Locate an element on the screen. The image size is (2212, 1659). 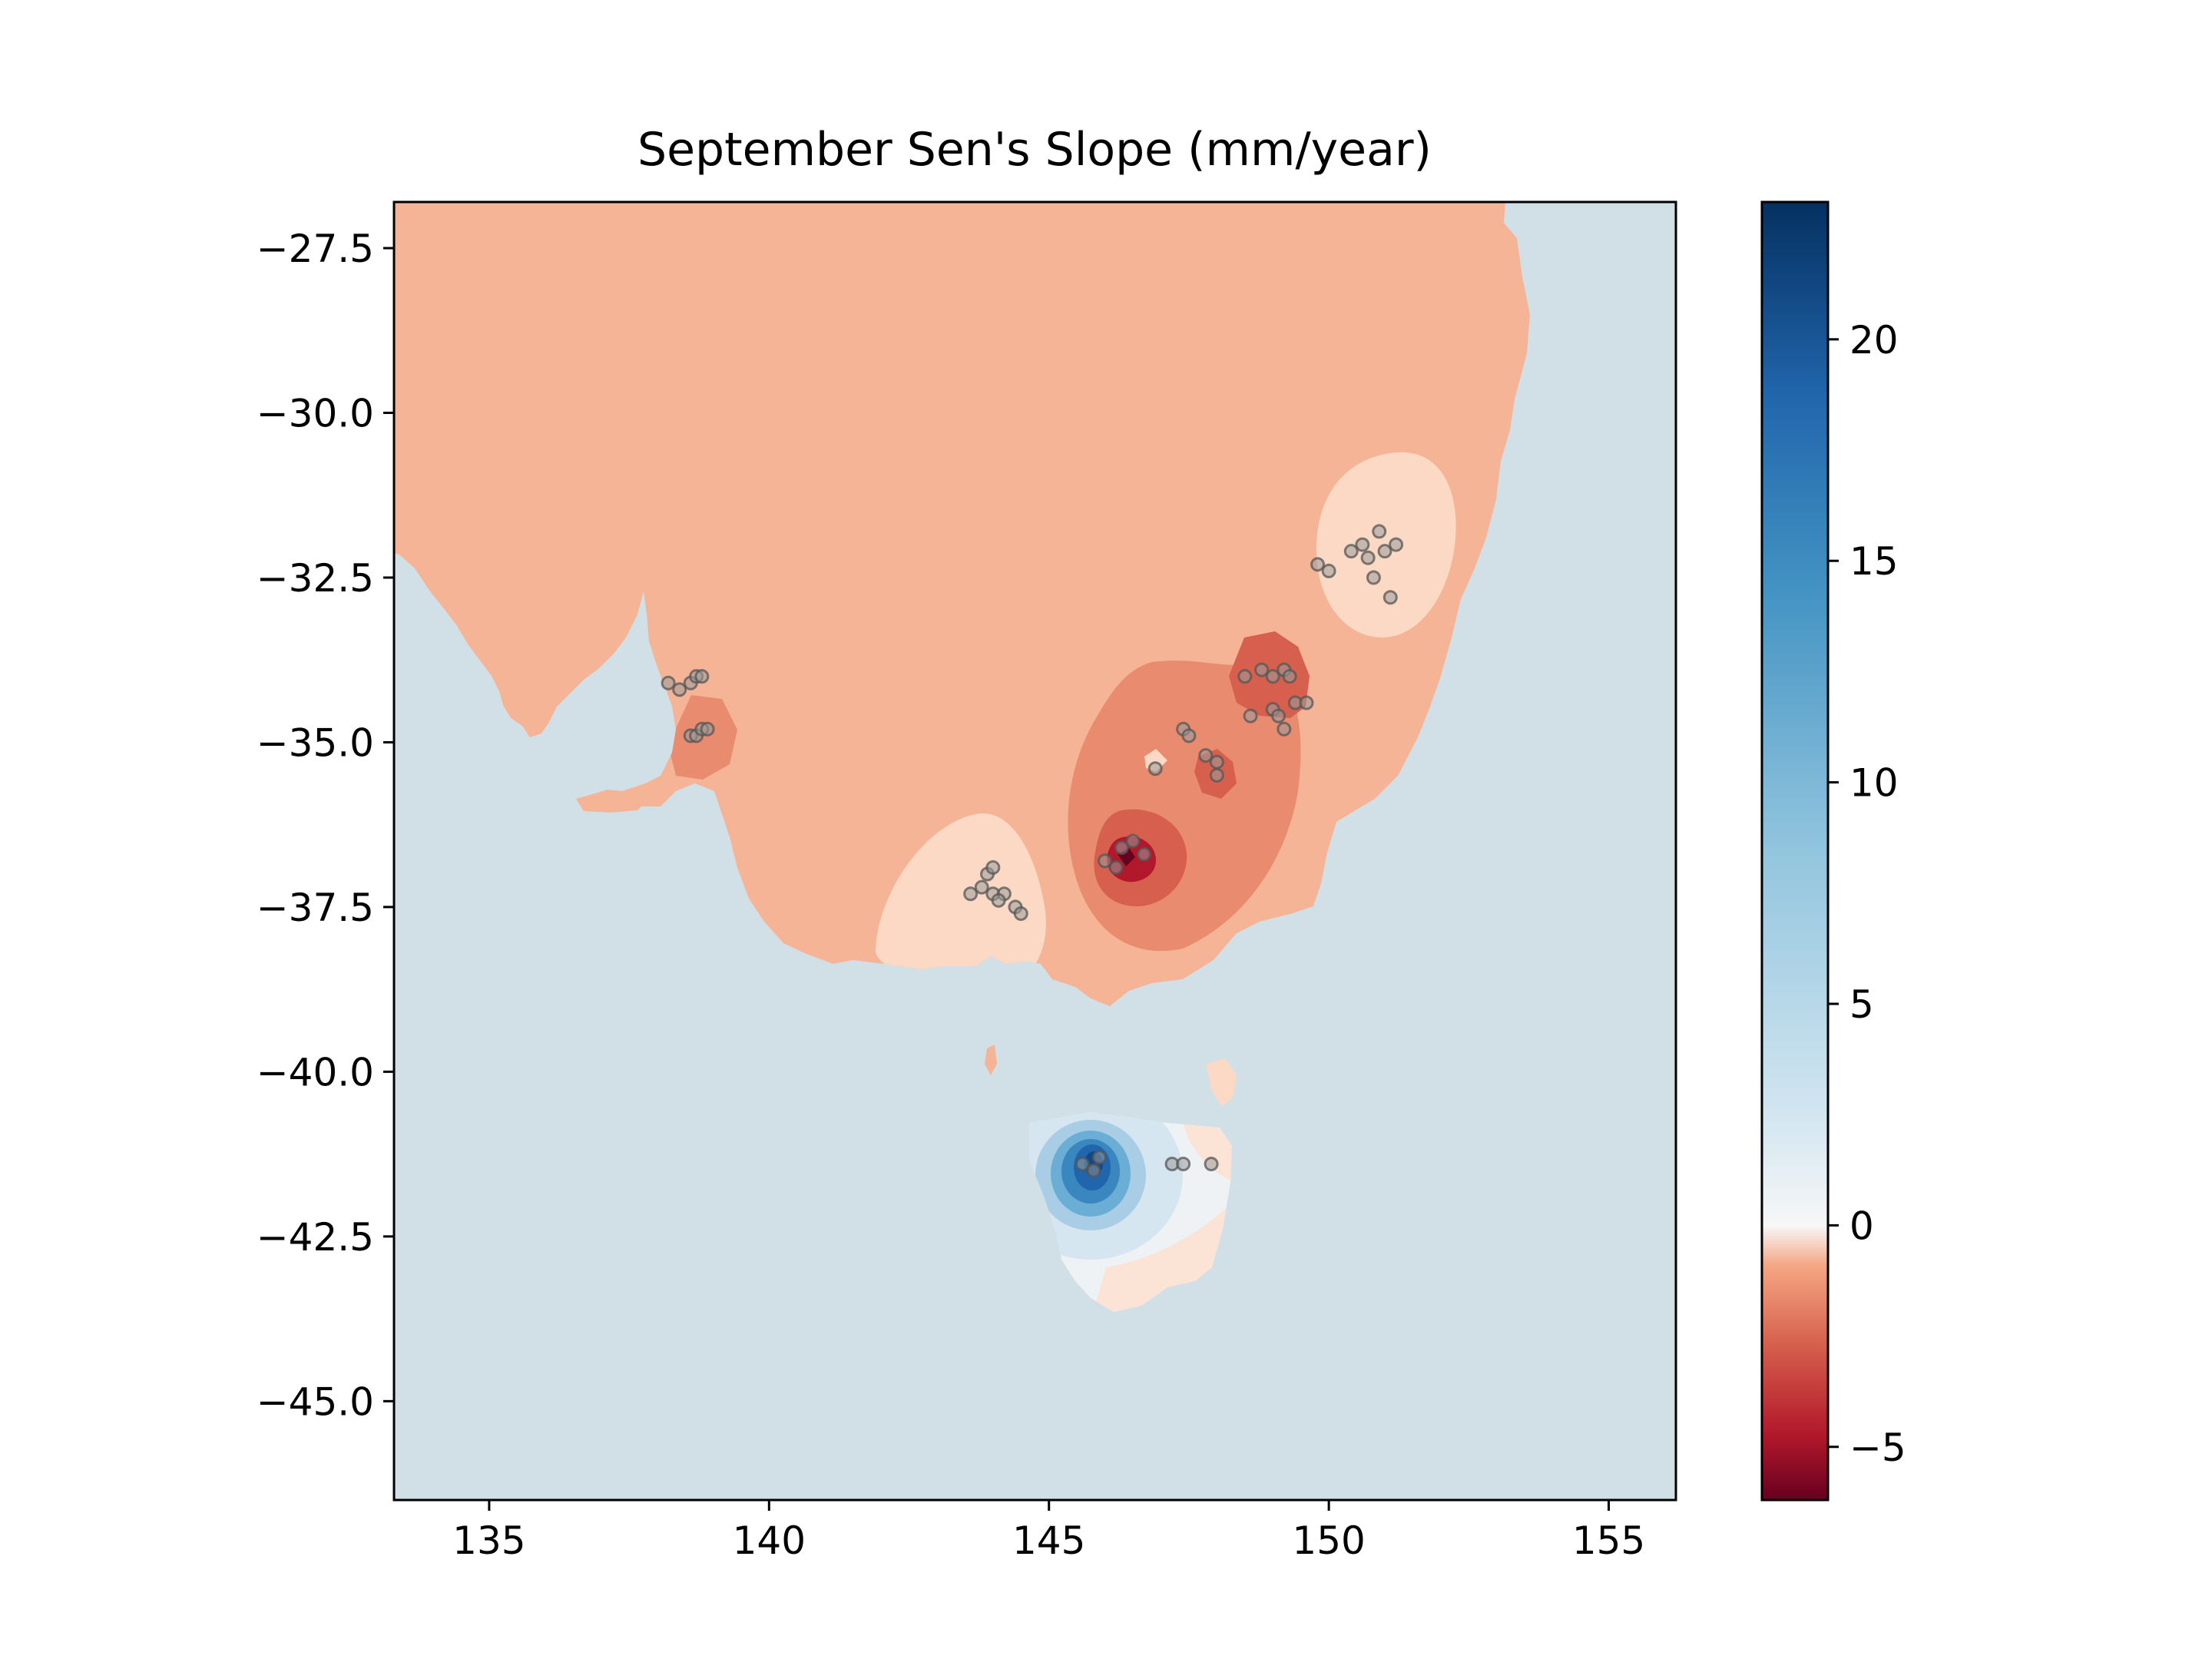
colorbar-tick-label: 0 is located at coordinates (1862, 1226).